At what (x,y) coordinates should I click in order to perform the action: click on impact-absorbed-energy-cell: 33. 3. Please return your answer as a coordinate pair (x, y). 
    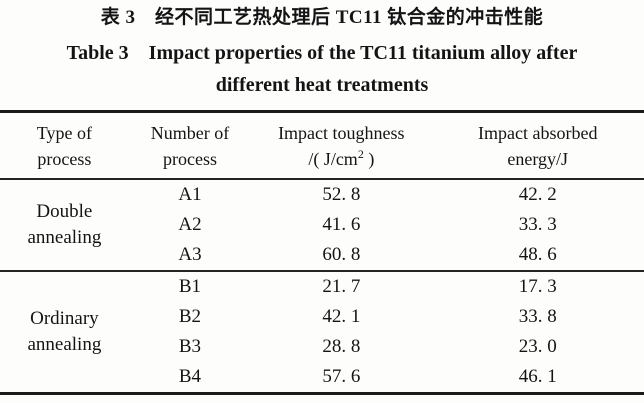
    Looking at the image, I should click on (537, 224).